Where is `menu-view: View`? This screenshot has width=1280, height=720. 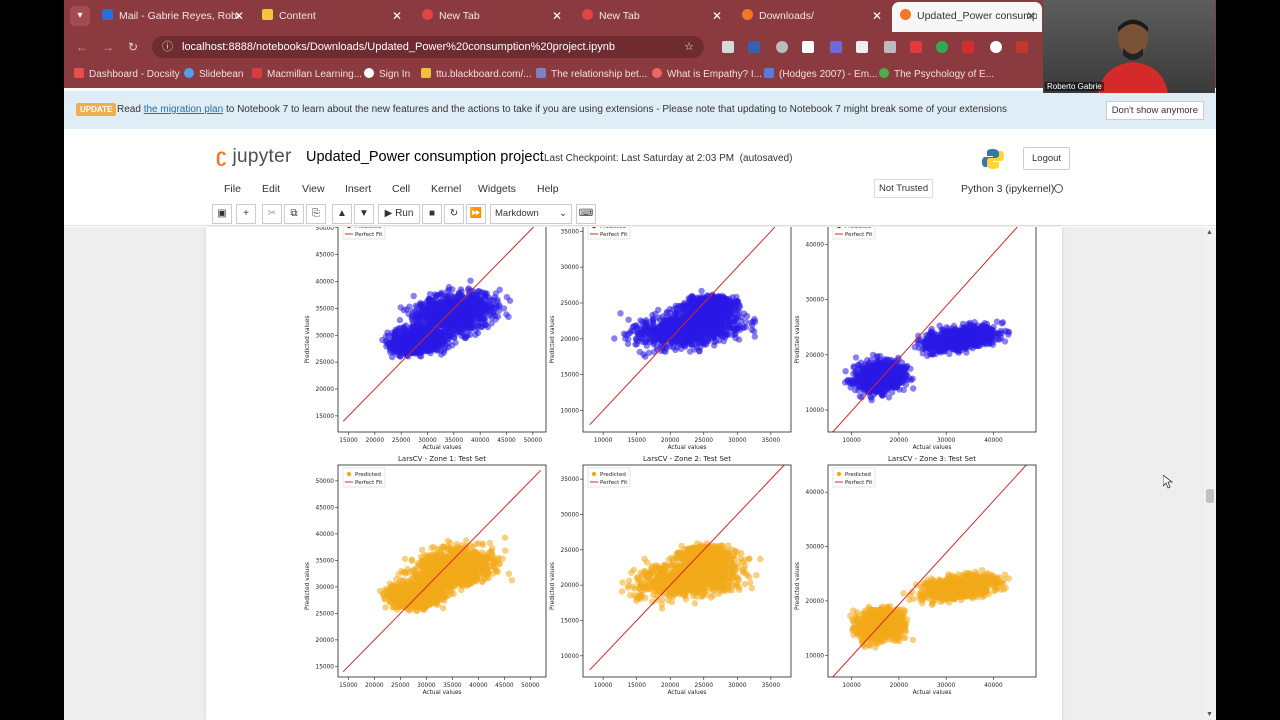
menu-view: View is located at coordinates (313, 189).